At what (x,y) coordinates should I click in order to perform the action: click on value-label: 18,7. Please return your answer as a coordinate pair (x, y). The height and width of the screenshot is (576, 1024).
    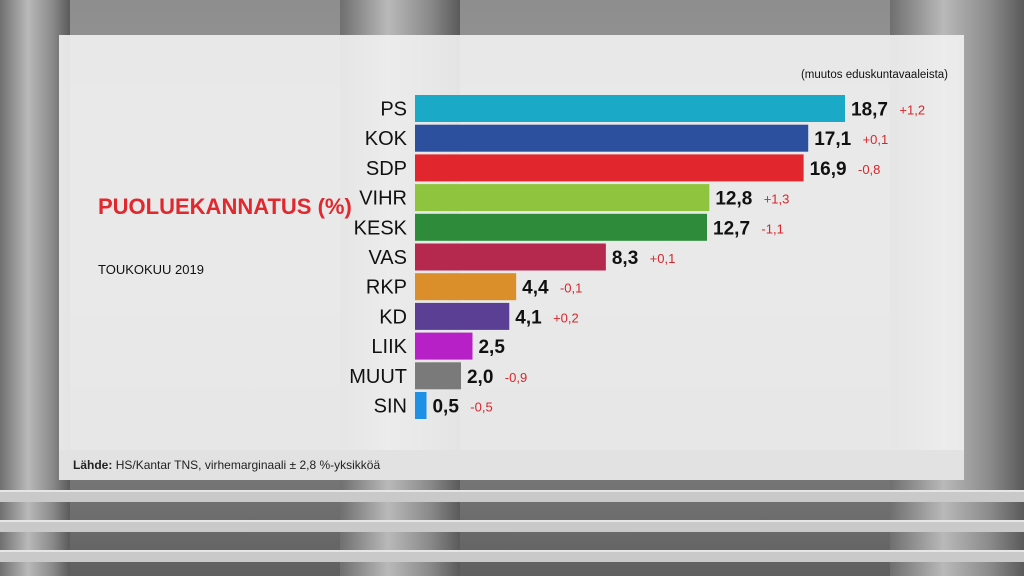
    Looking at the image, I should click on (869, 110).